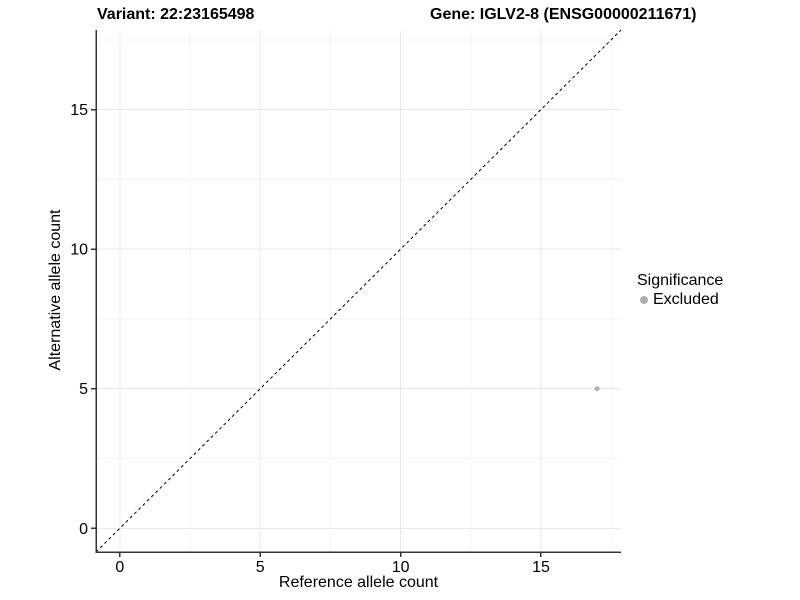 This screenshot has width=800, height=600. What do you see at coordinates (644, 300) in the screenshot?
I see `legend-key-dot-icon` at bounding box center [644, 300].